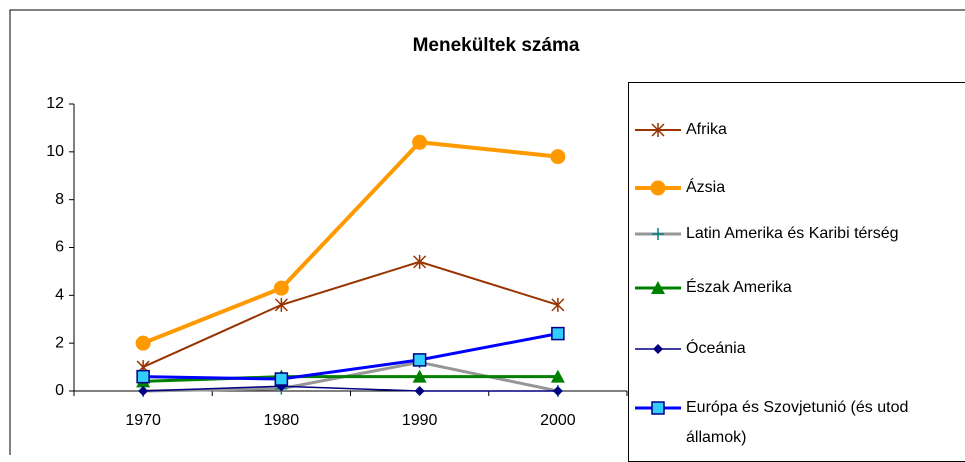 The height and width of the screenshot is (462, 965). Describe the element at coordinates (282, 420) in the screenshot. I see `x-tick-label: 1980` at that location.